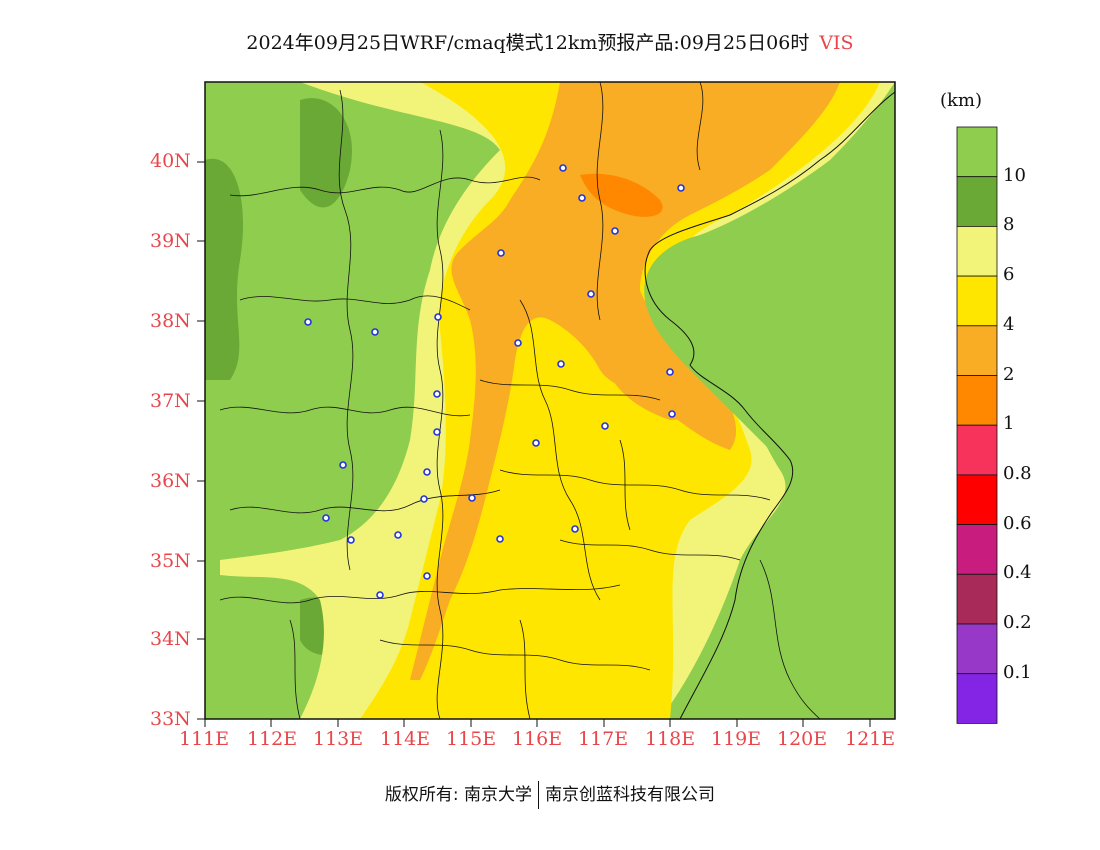 This screenshot has width=1100, height=850. I want to click on colorbar, so click(977, 425).